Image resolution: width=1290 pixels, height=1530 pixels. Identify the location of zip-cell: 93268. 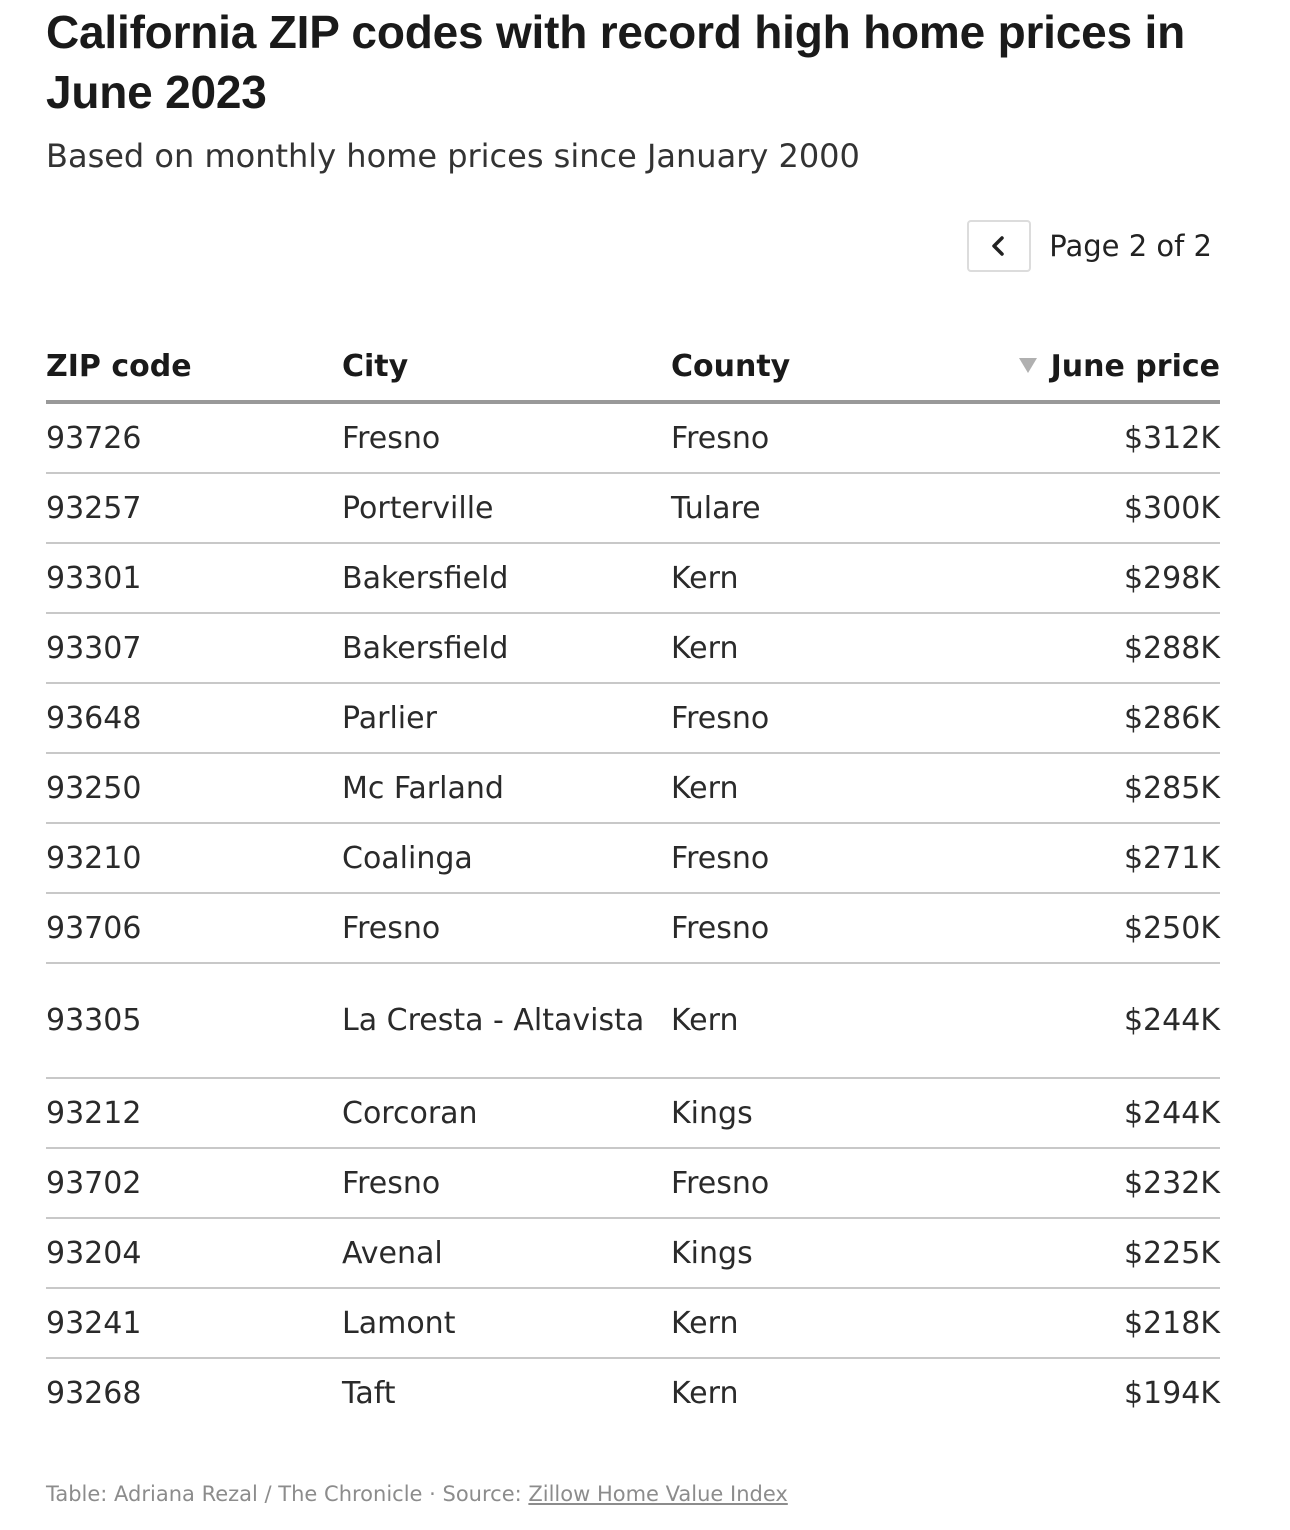
(94, 1393).